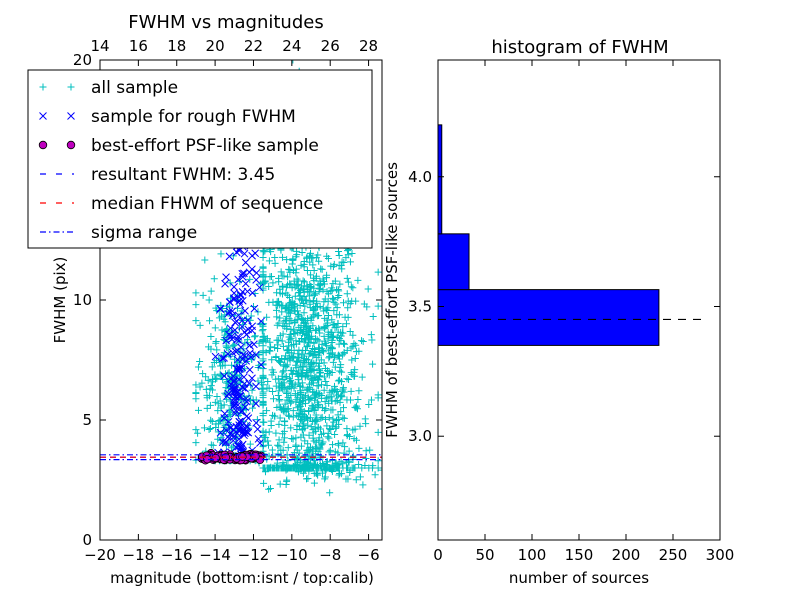 The image size is (800, 600). Describe the element at coordinates (87, 420) in the screenshot. I see `y-tick-label: 5` at that location.